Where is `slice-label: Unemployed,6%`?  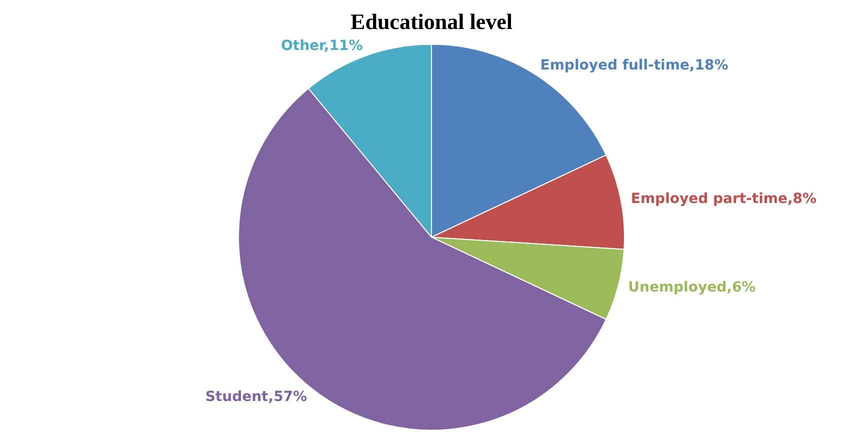 slice-label: Unemployed,6% is located at coordinates (692, 287).